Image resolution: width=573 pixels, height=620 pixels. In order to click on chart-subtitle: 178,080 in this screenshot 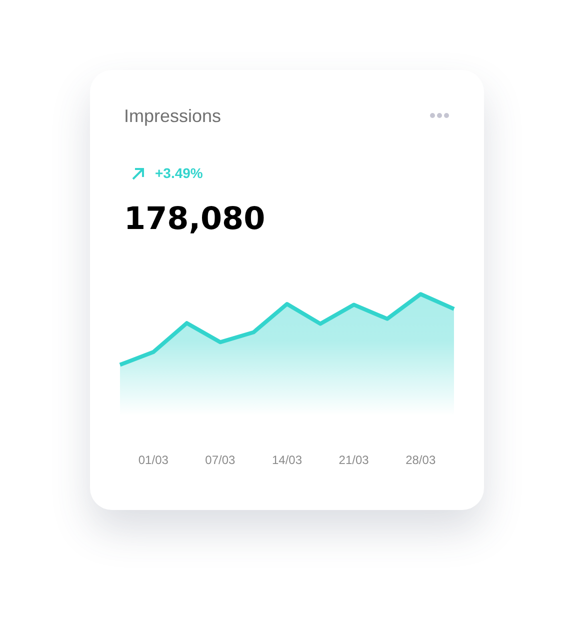, I will do `click(195, 219)`.